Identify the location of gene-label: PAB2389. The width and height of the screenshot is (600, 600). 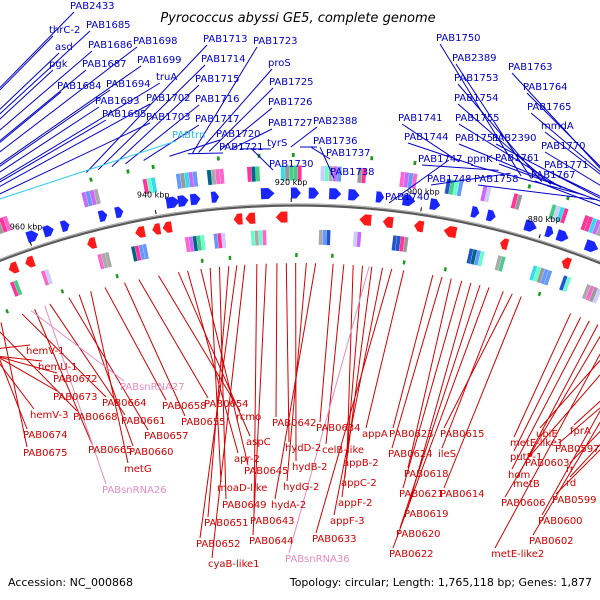
(474, 58).